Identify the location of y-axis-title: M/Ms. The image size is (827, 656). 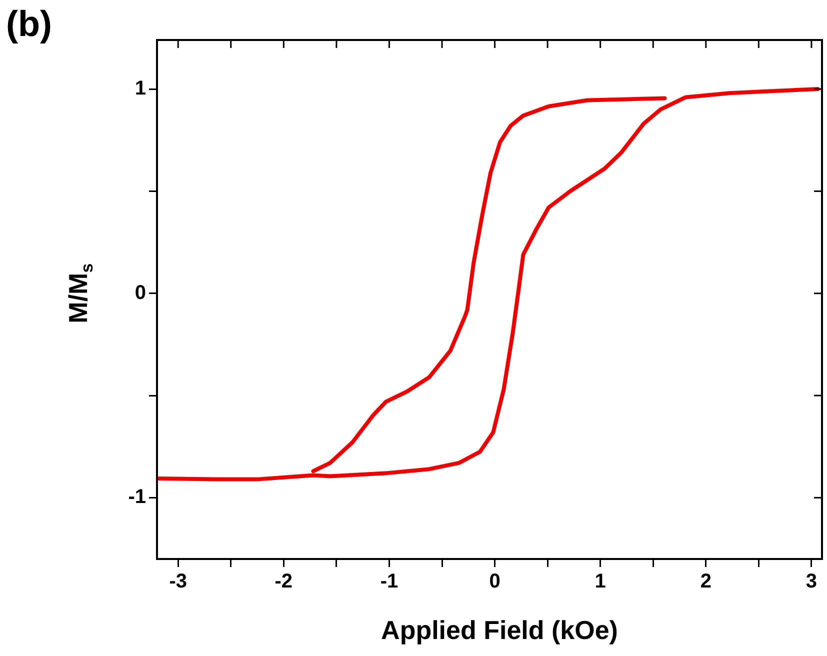
(79, 293).